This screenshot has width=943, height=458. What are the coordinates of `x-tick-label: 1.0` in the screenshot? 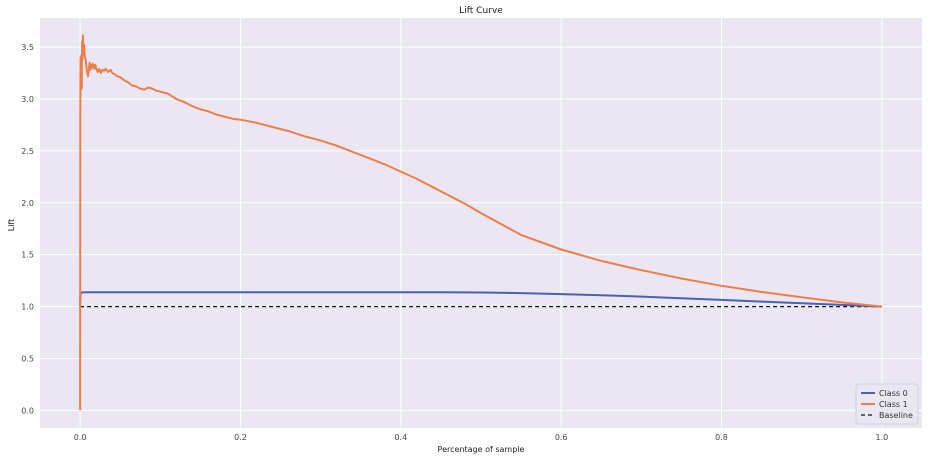 It's located at (882, 437).